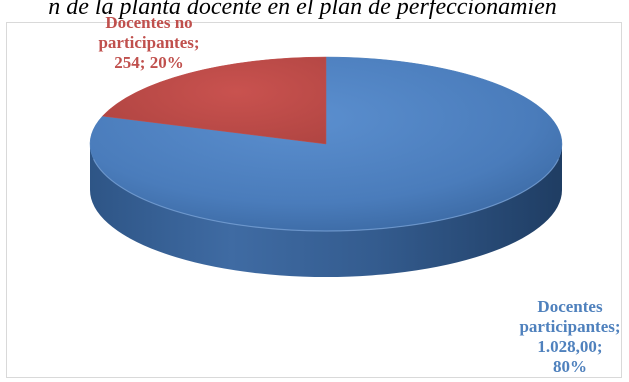 This screenshot has height=382, width=629. What do you see at coordinates (570, 366) in the screenshot?
I see `data-label-line: 80%` at bounding box center [570, 366].